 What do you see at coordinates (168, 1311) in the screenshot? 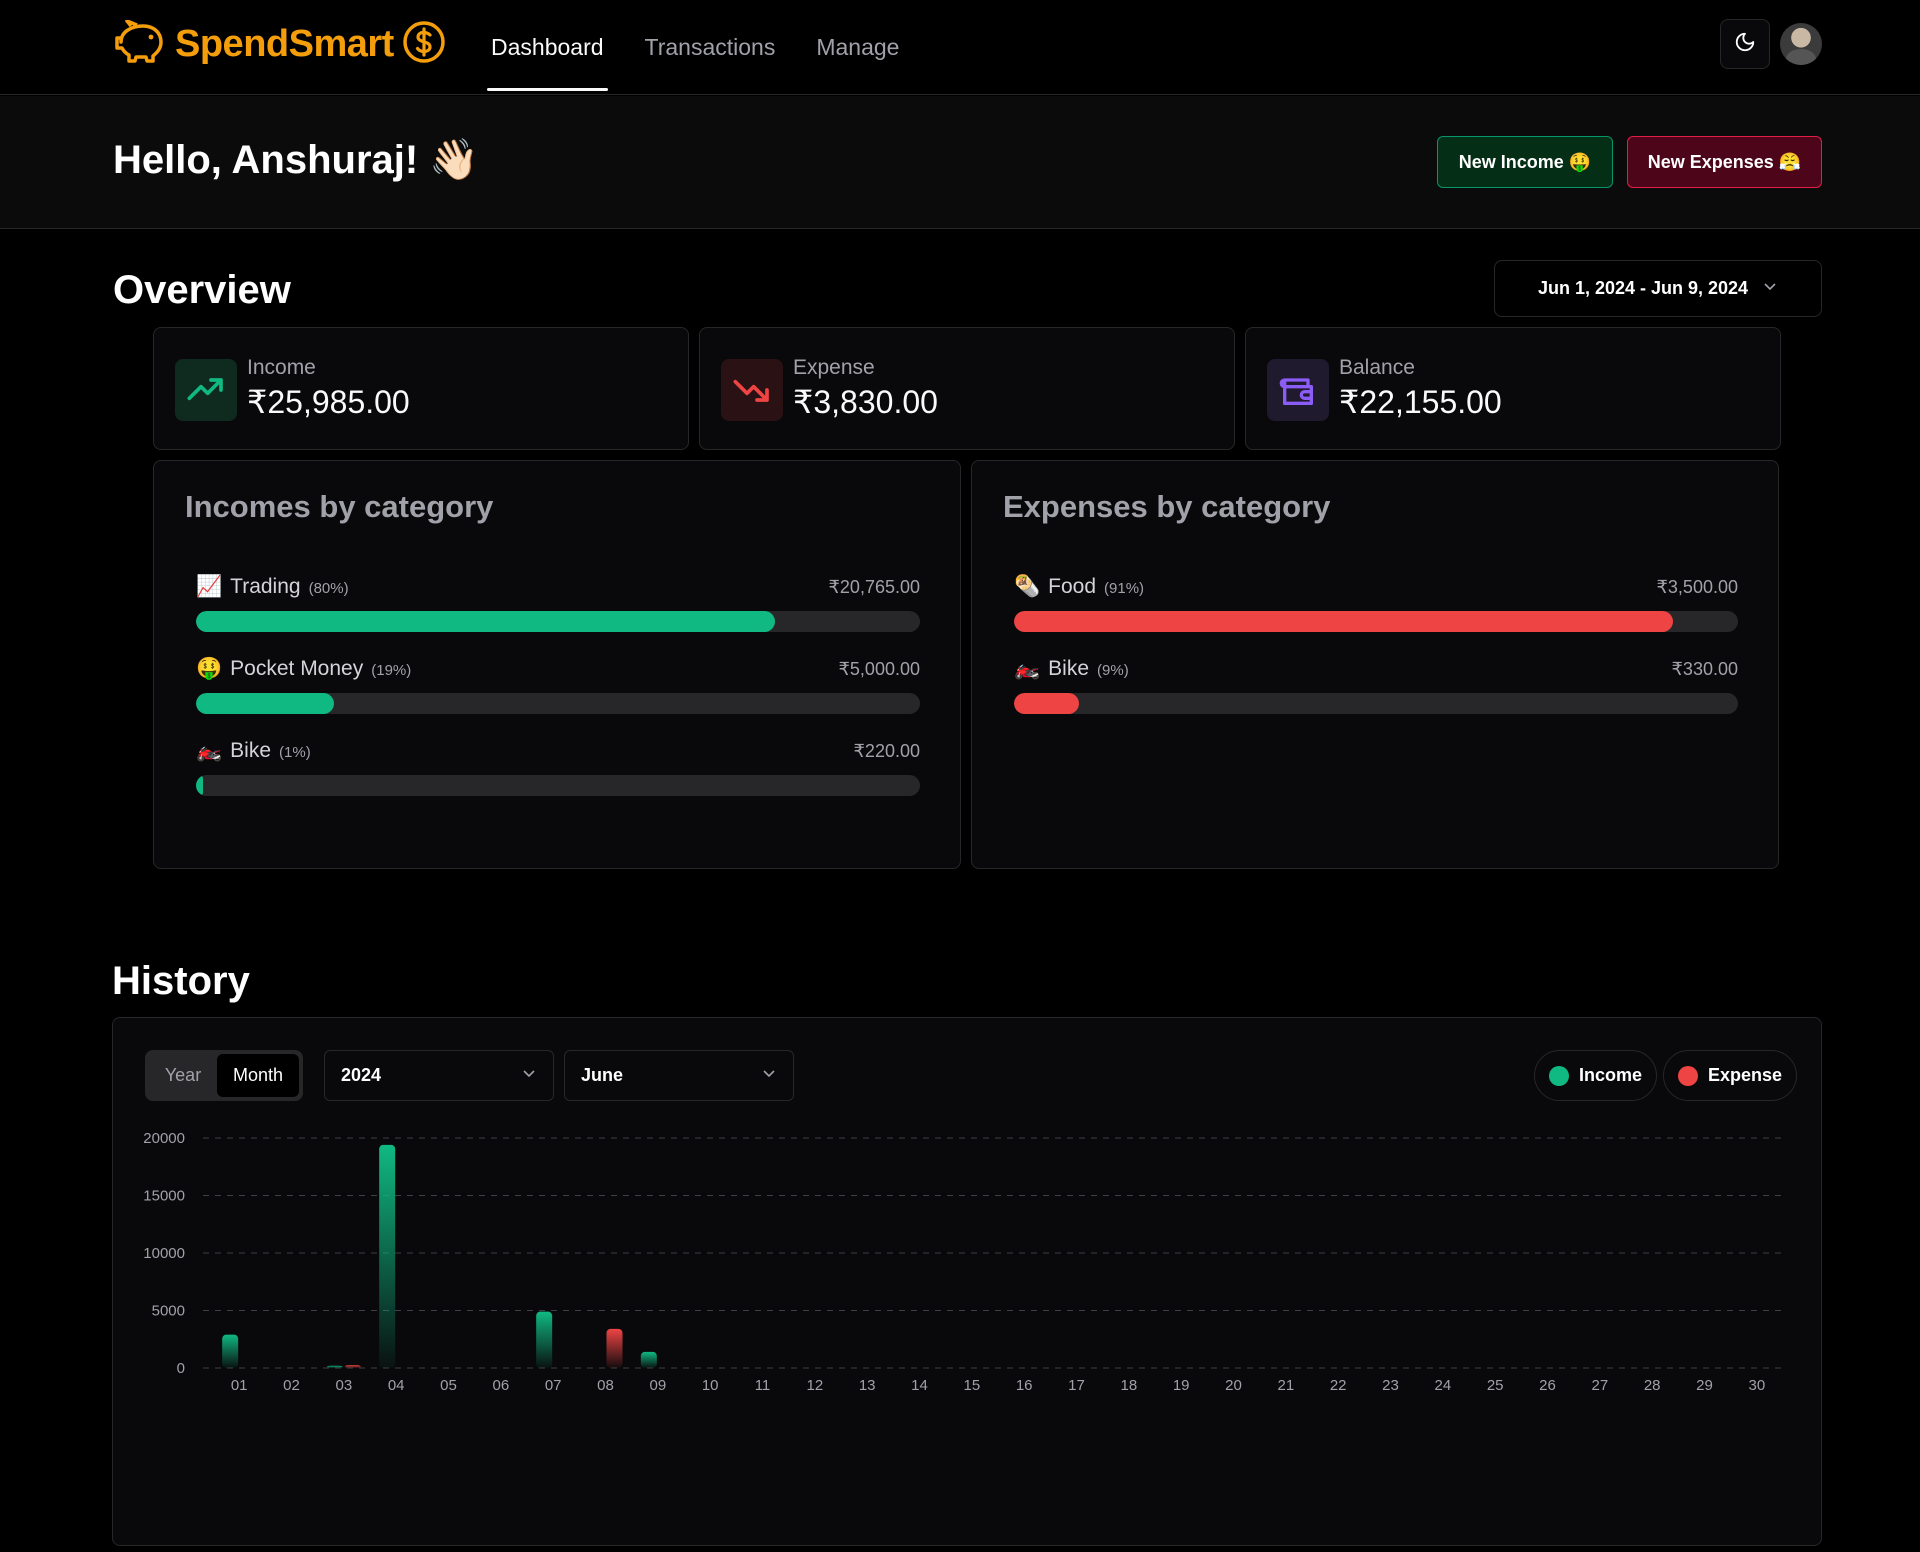
I see `y-tick-label: 5000` at bounding box center [168, 1311].